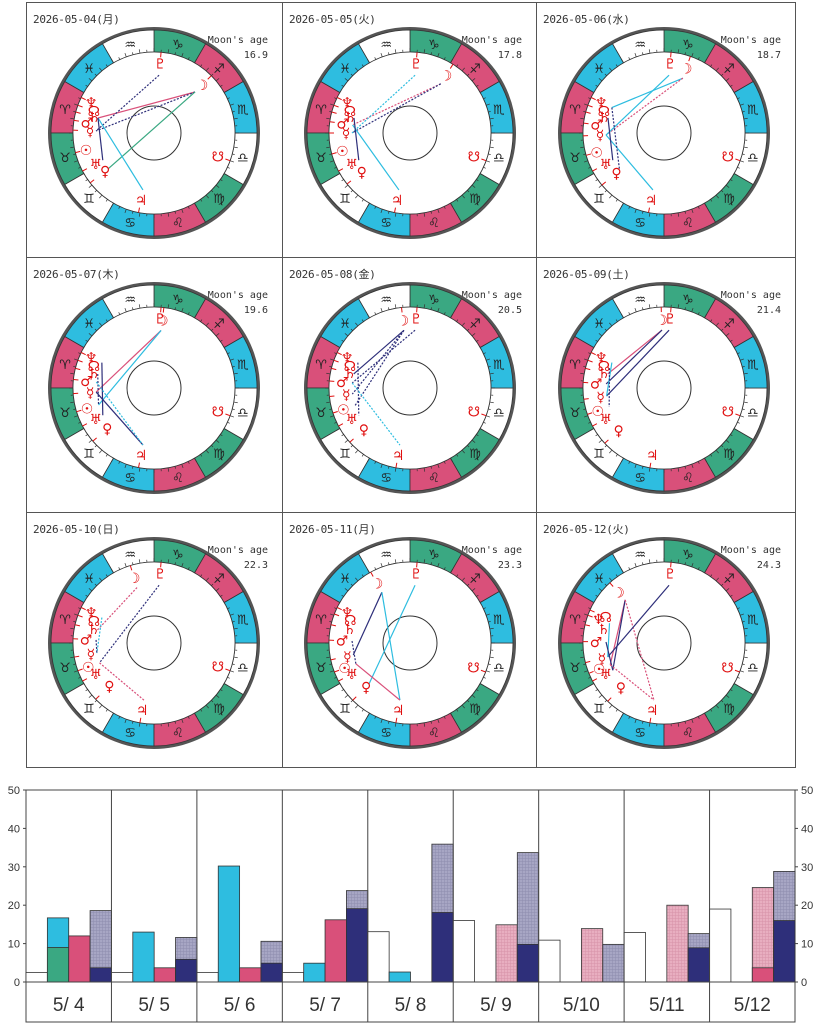  What do you see at coordinates (499, 110) in the screenshot?
I see `scorpio-glyph-icon: ♏` at bounding box center [499, 110].